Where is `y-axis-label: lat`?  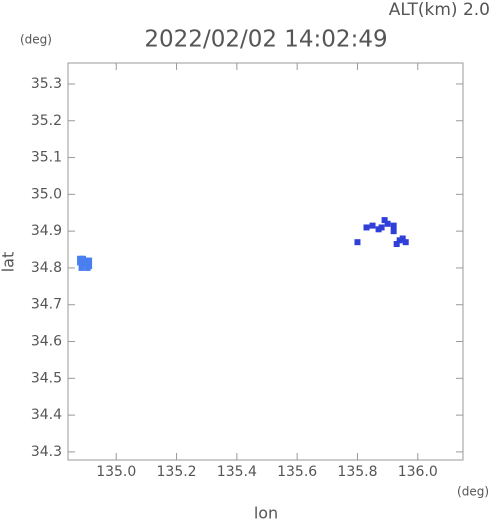 y-axis-label: lat is located at coordinates (9, 262).